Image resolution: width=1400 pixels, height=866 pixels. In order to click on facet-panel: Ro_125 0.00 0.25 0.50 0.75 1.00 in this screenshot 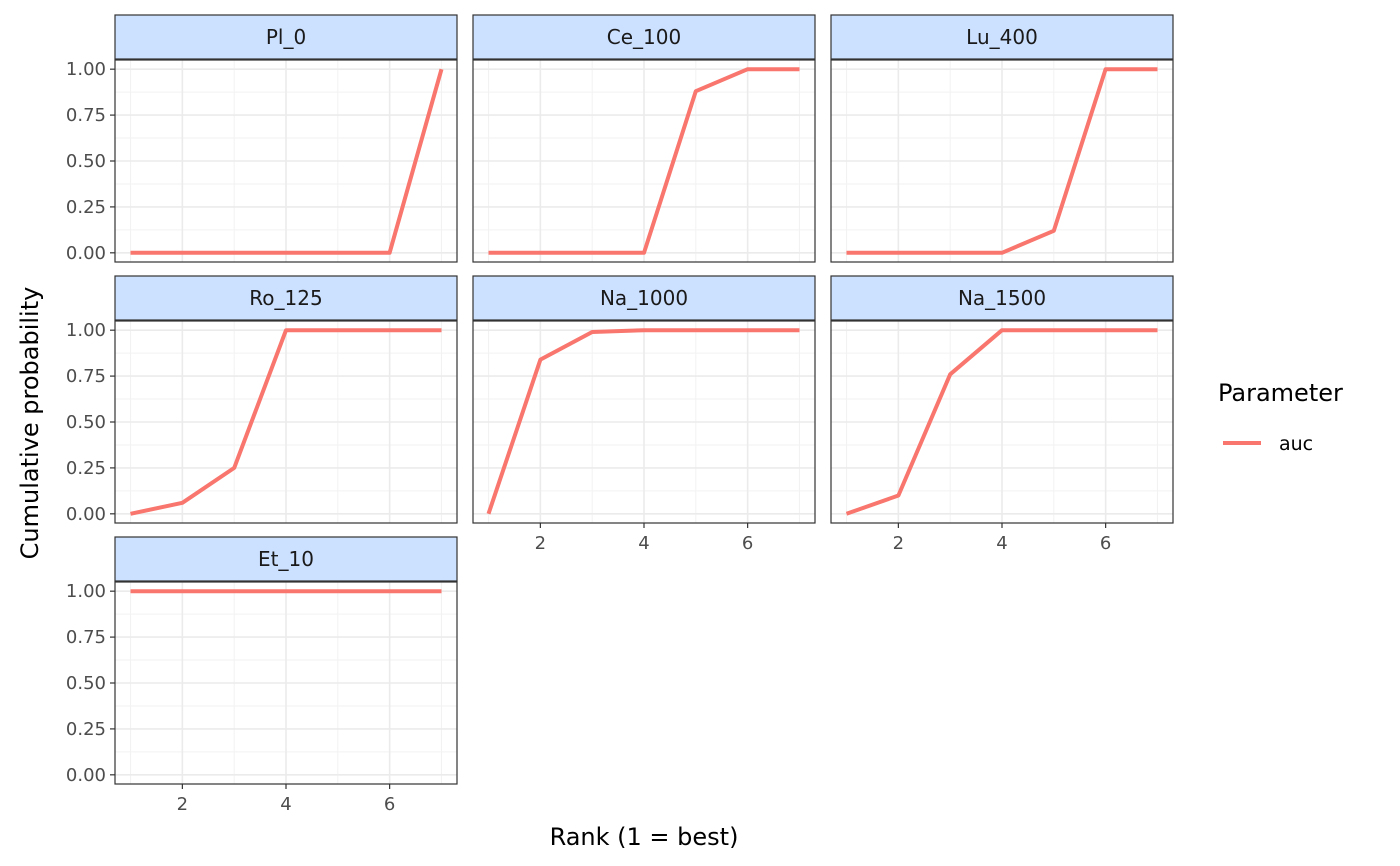, I will do `click(262, 400)`.